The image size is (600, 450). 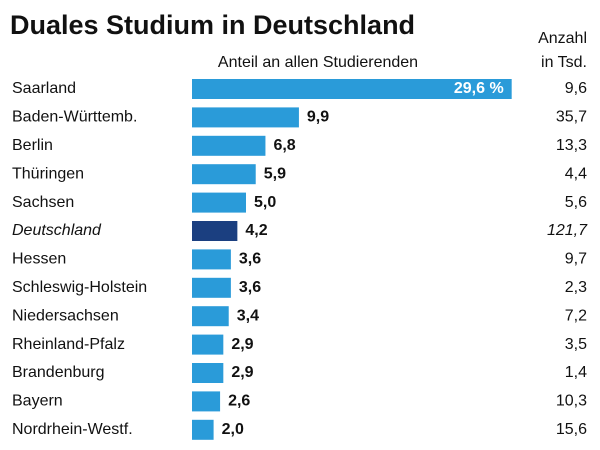 I want to click on category-label: Baden-Württemb., so click(x=74, y=117).